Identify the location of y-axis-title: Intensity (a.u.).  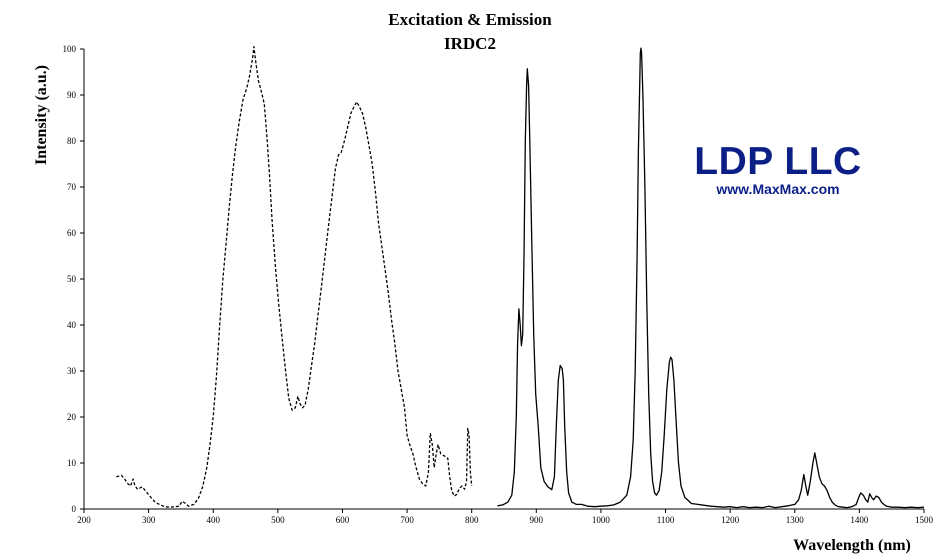
(41, 115).